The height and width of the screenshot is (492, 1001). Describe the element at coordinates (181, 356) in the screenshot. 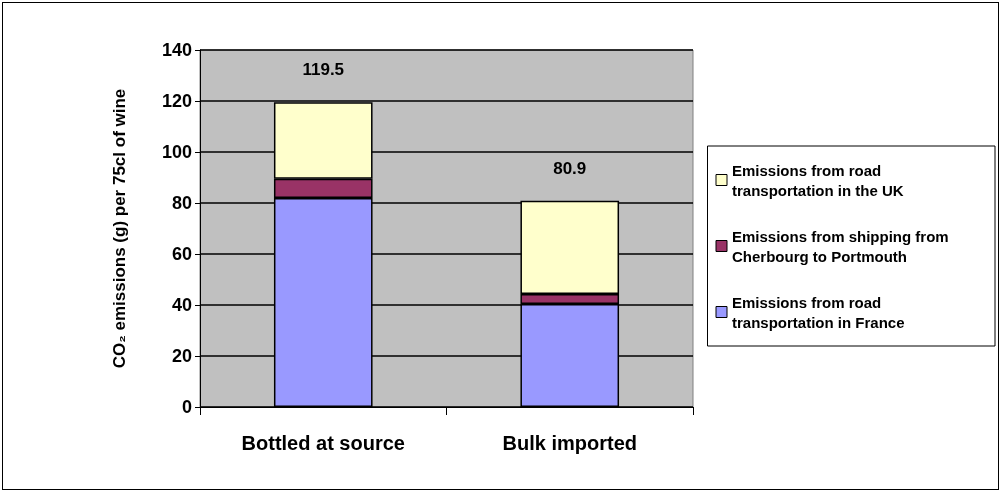

I see `y-tick-label: 20` at that location.